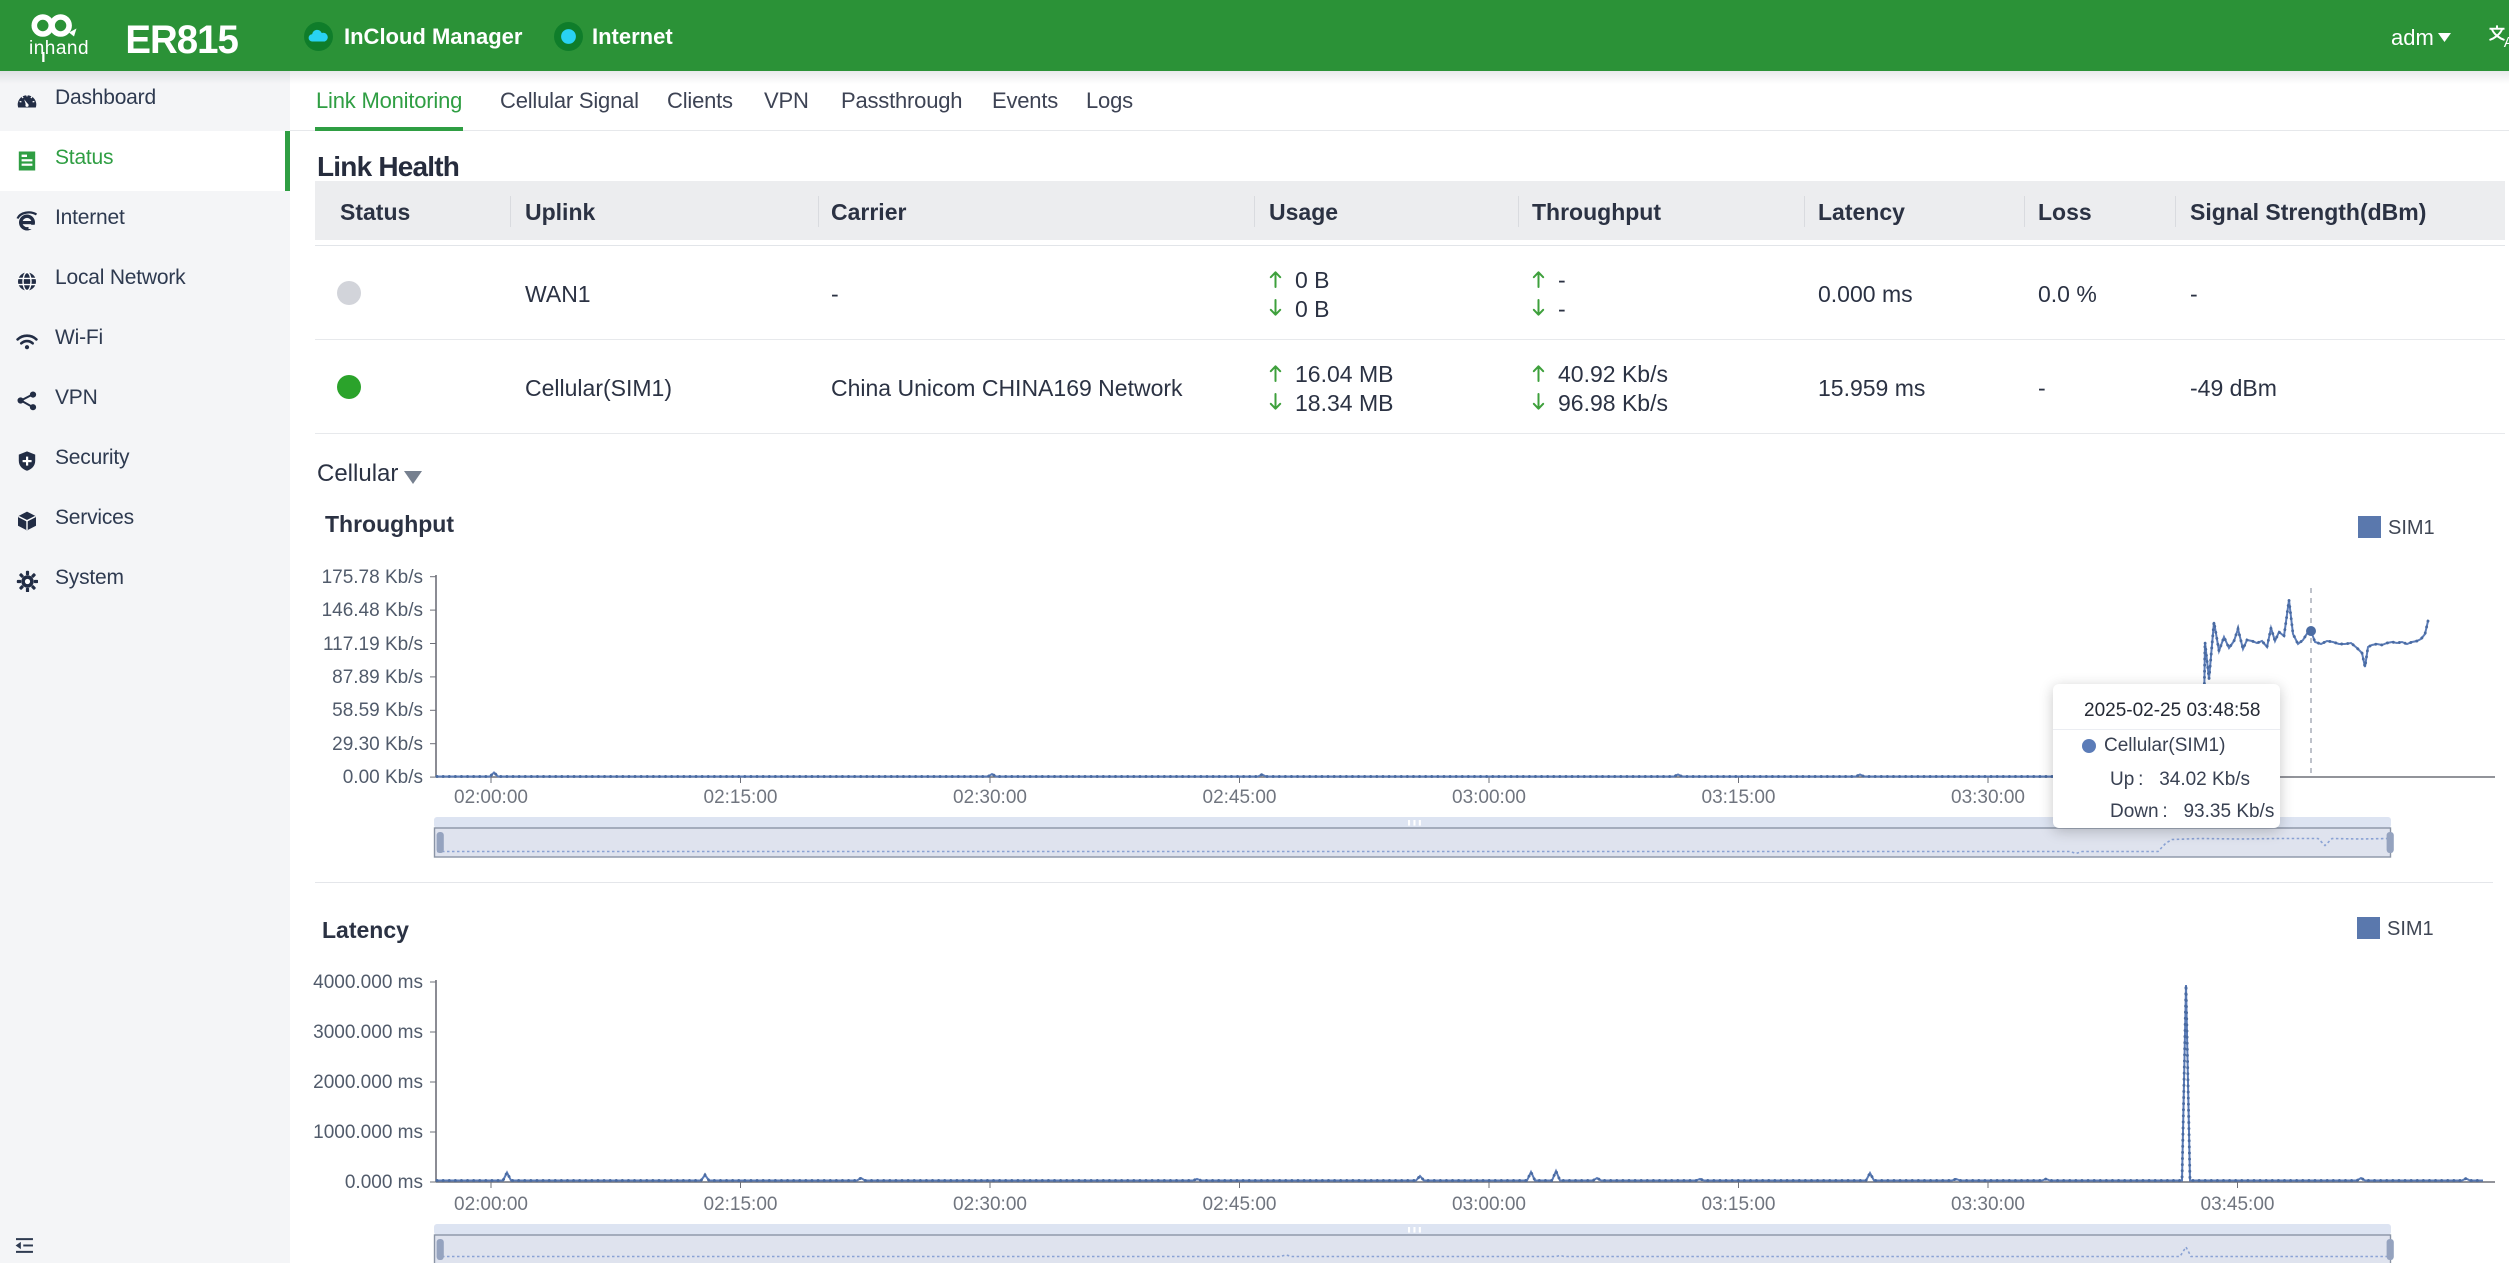 This screenshot has width=2509, height=1263. Describe the element at coordinates (372, 577) in the screenshot. I see `svg-text: 175.78 Kb/s` at that location.